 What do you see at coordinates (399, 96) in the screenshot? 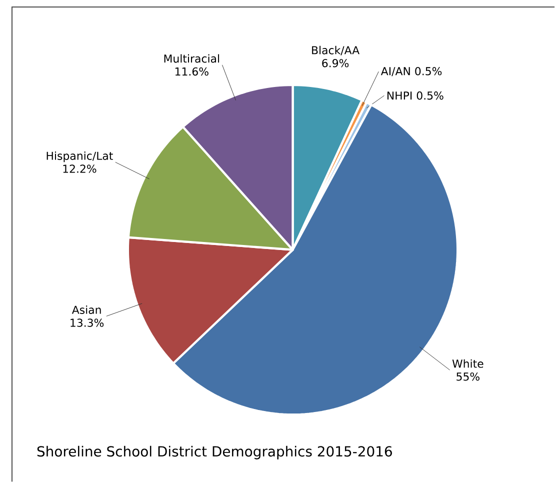
I see `slice-label: NHPI` at bounding box center [399, 96].